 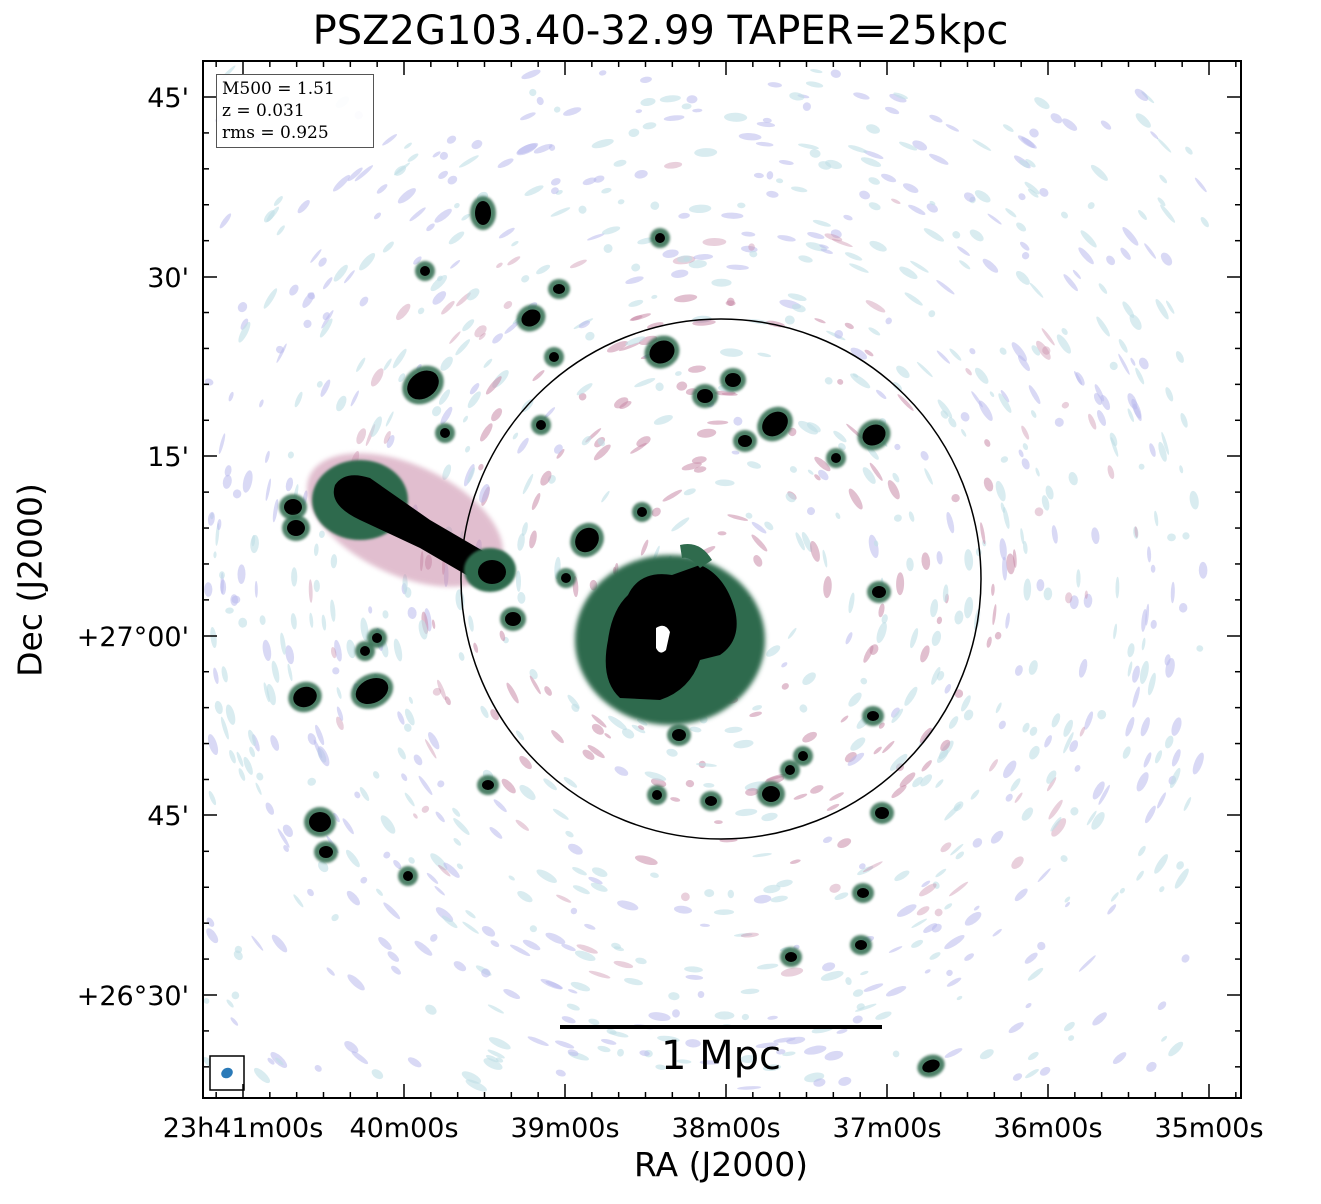 What do you see at coordinates (1047, 1128) in the screenshot?
I see `tick-label: 36m00s` at bounding box center [1047, 1128].